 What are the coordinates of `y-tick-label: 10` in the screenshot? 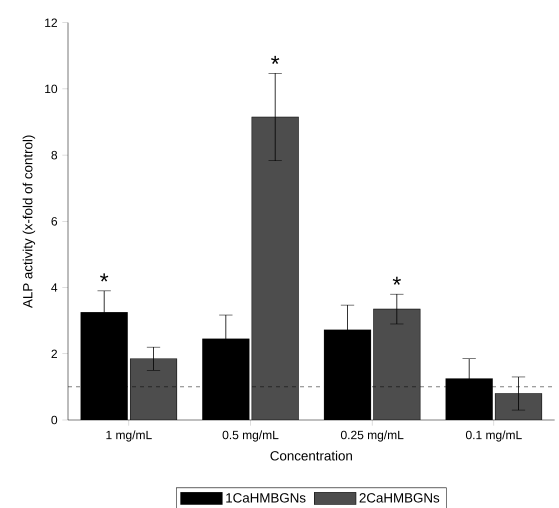 It's located at (51, 89).